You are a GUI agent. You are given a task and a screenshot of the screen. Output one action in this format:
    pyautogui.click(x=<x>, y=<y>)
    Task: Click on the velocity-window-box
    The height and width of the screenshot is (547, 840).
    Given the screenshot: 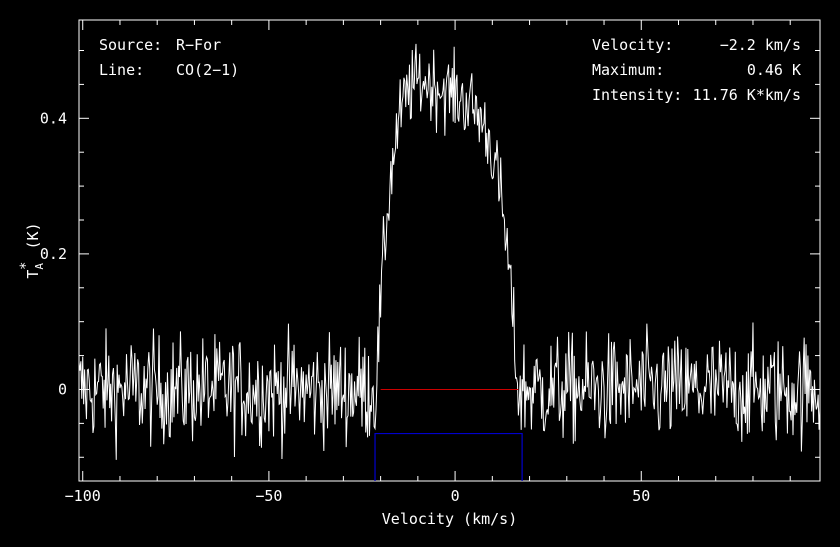 What is the action you would take?
    pyautogui.click(x=448, y=456)
    